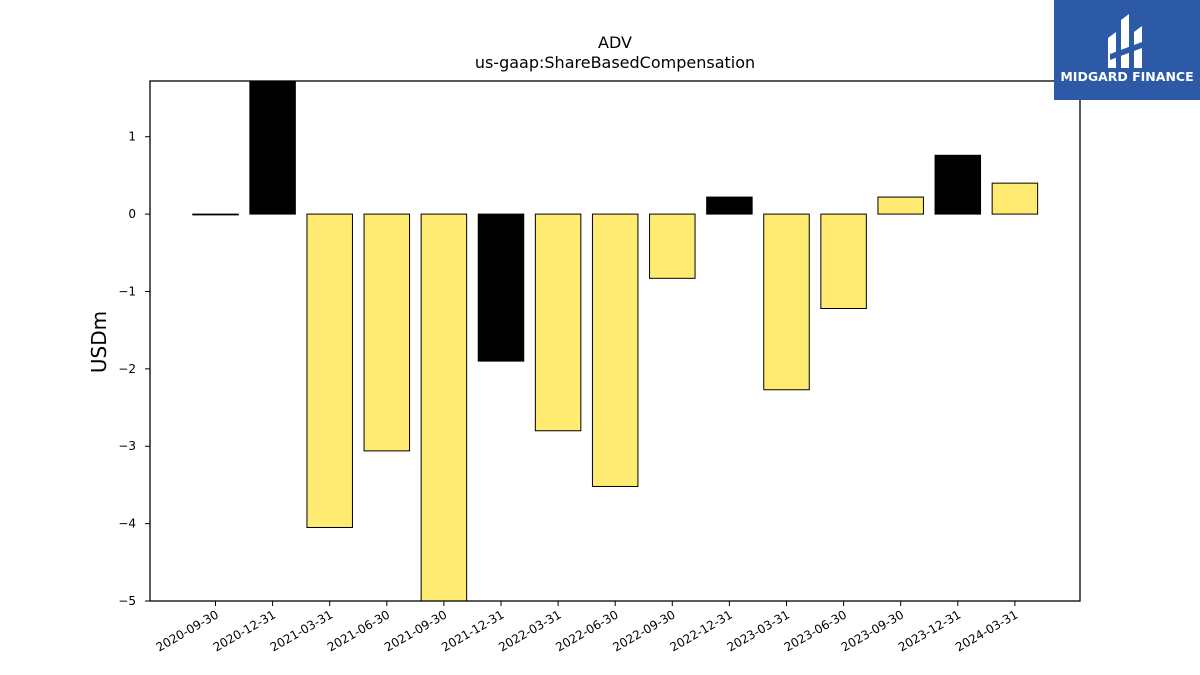 The height and width of the screenshot is (675, 1200). What do you see at coordinates (127, 601) in the screenshot?
I see `y-tick-label: −5` at bounding box center [127, 601].